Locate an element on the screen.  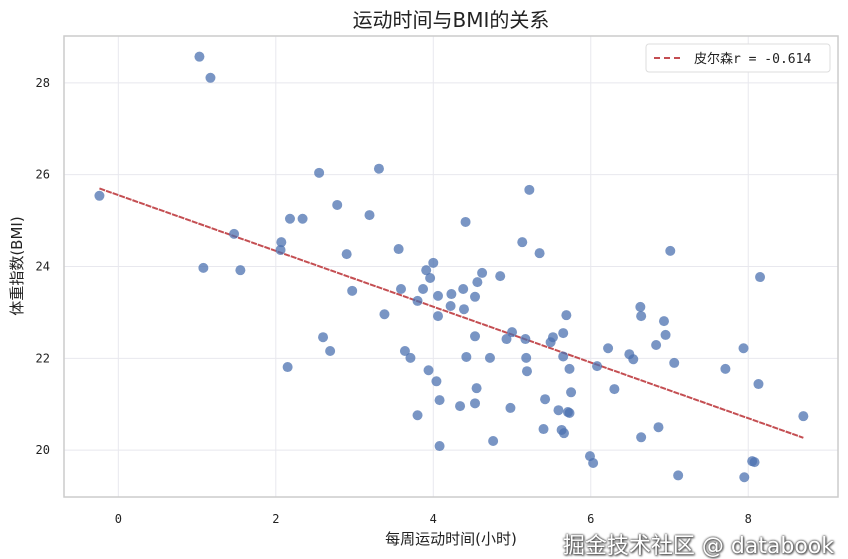
x-ticks: 0 2 4 6 8 is located at coordinates (433, 519).